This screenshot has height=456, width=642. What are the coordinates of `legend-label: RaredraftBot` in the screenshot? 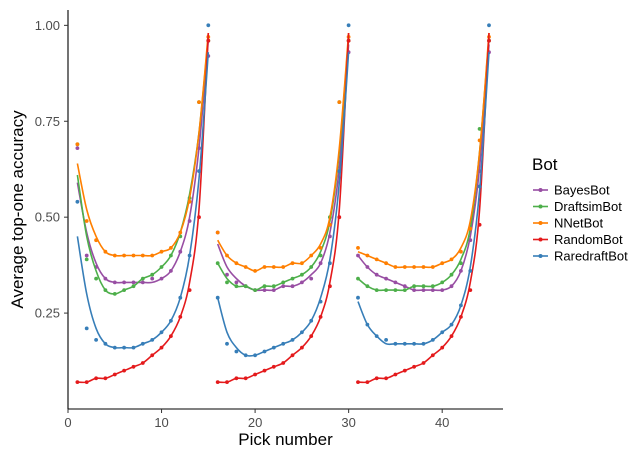 It's located at (591, 256).